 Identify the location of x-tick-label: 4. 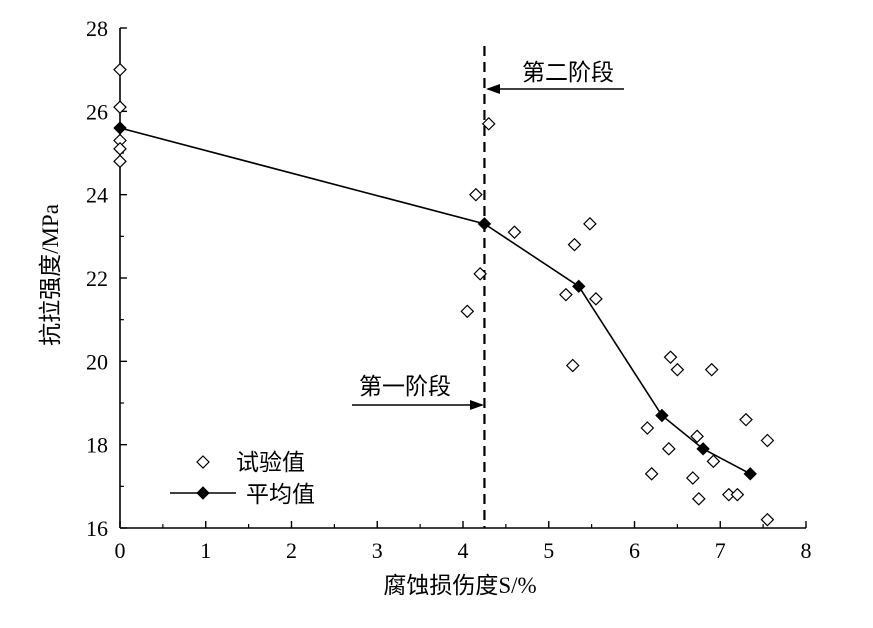
(463, 550).